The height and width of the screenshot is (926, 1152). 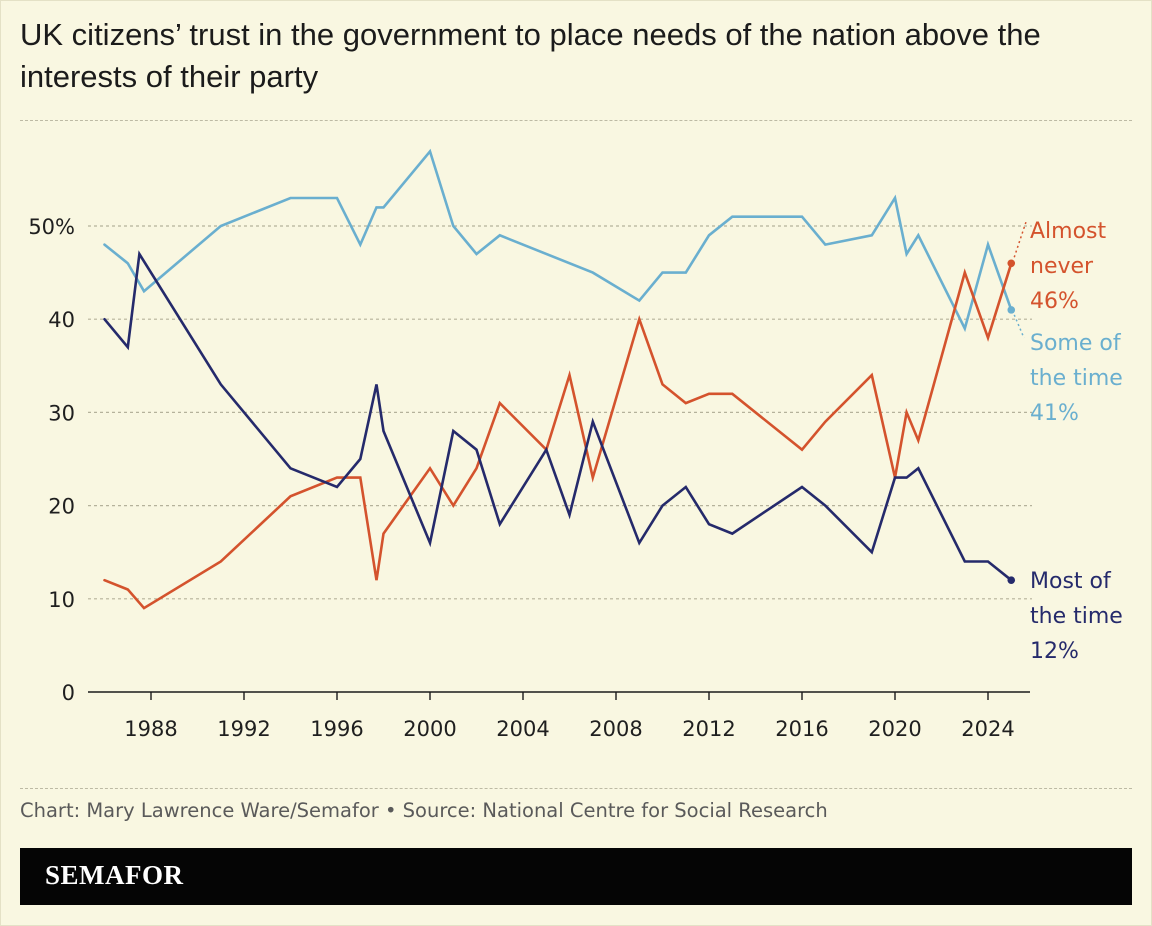 What do you see at coordinates (61, 413) in the screenshot?
I see `y-tick-label: 30` at bounding box center [61, 413].